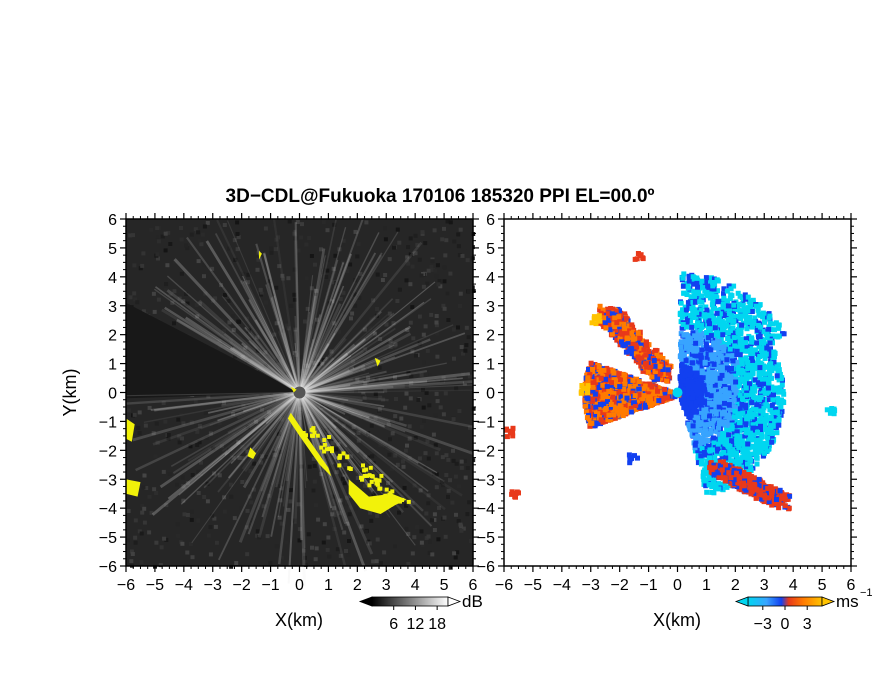  I want to click on y-axis-label: Y(km), so click(70, 393).